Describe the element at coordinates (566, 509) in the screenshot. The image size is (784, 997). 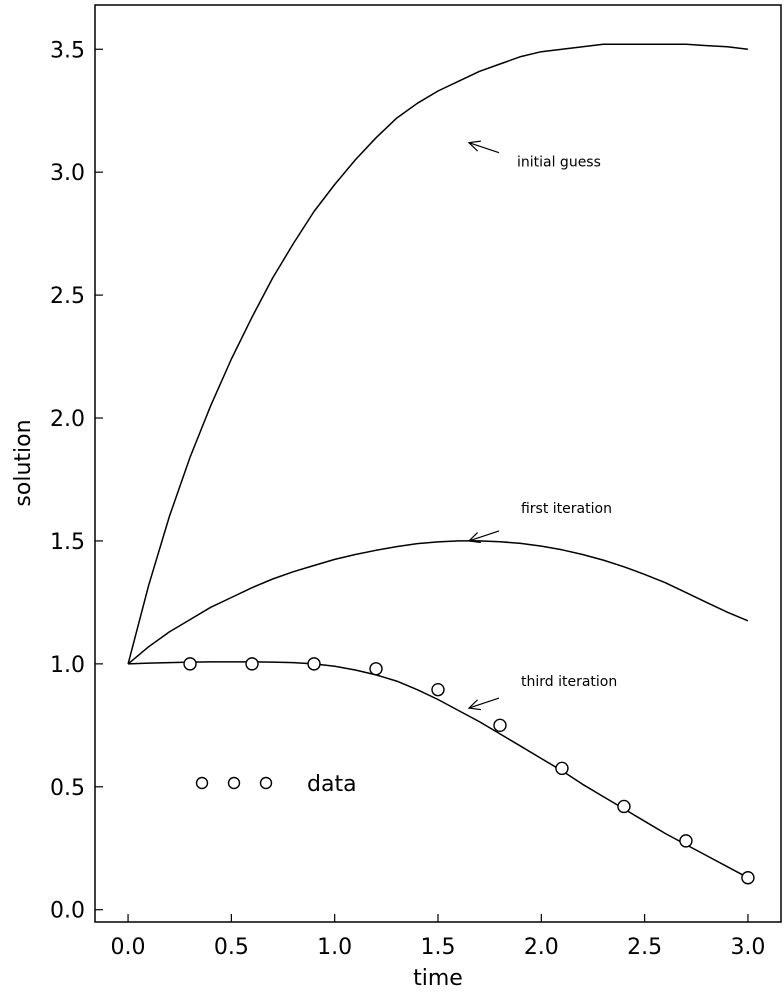
I see `annotation-label: first iteration` at that location.